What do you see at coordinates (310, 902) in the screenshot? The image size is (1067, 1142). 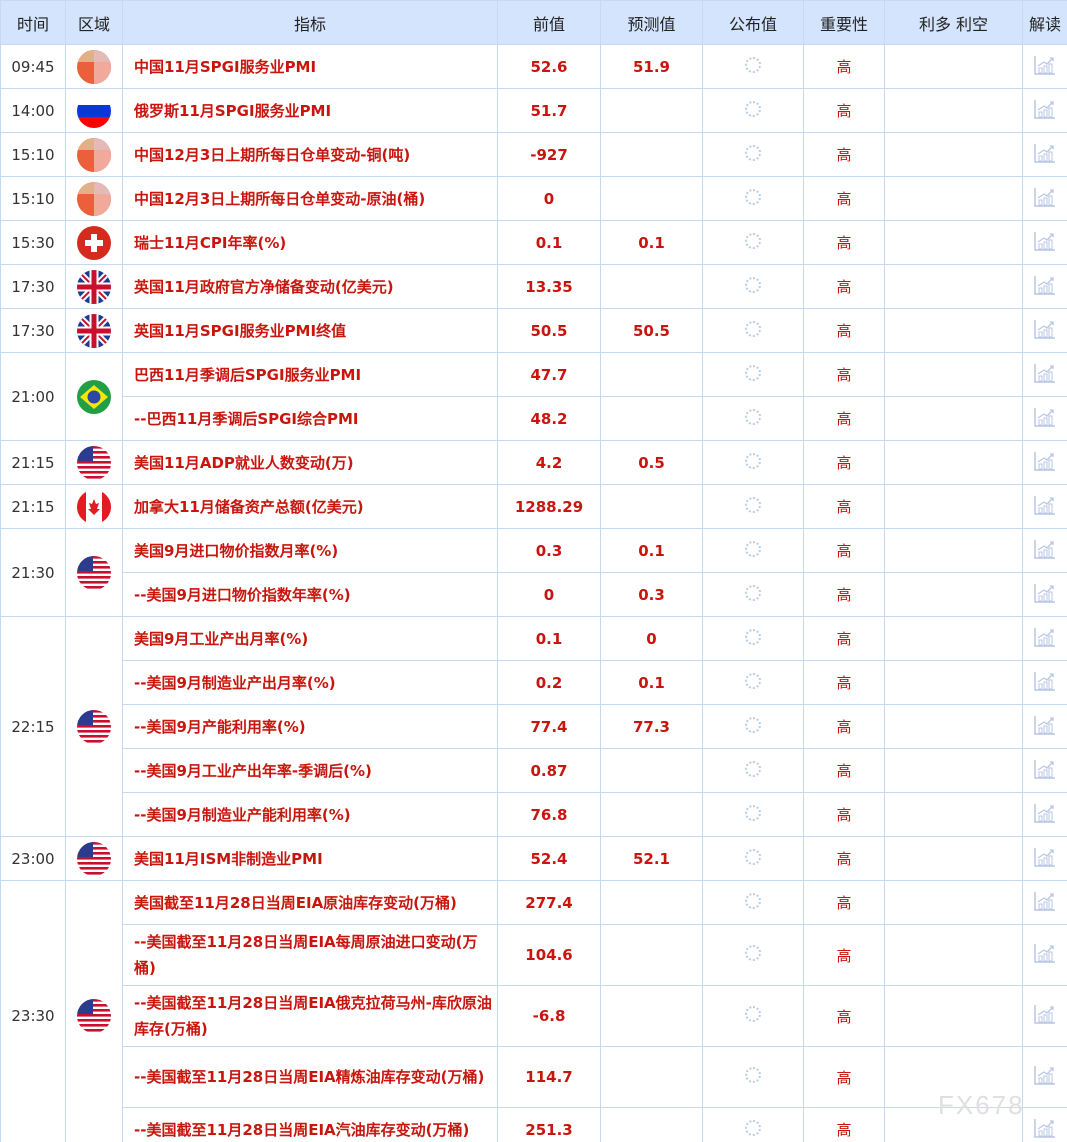 I see `indicator-link: 美国截至11月28日当周EIA原油库存变动(万桶)` at bounding box center [310, 902].